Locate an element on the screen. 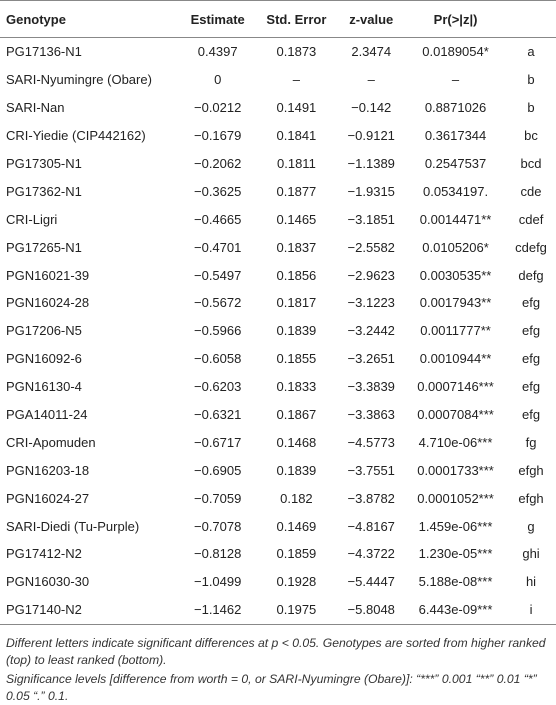  table-cell: bc is located at coordinates (531, 136).